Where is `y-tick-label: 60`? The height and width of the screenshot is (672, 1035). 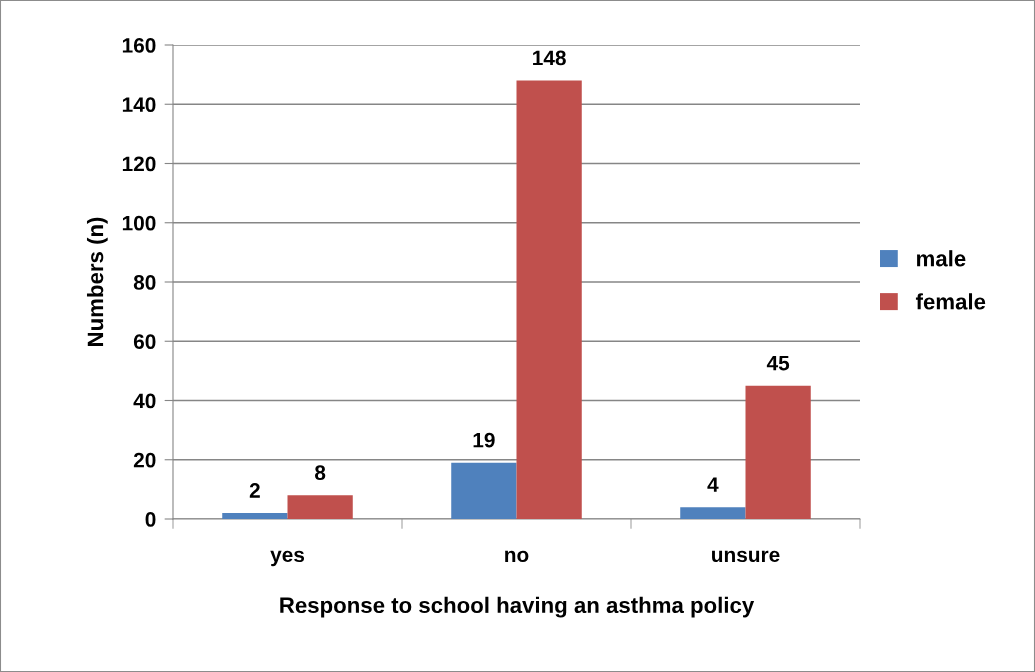
y-tick-label: 60 is located at coordinates (144, 341).